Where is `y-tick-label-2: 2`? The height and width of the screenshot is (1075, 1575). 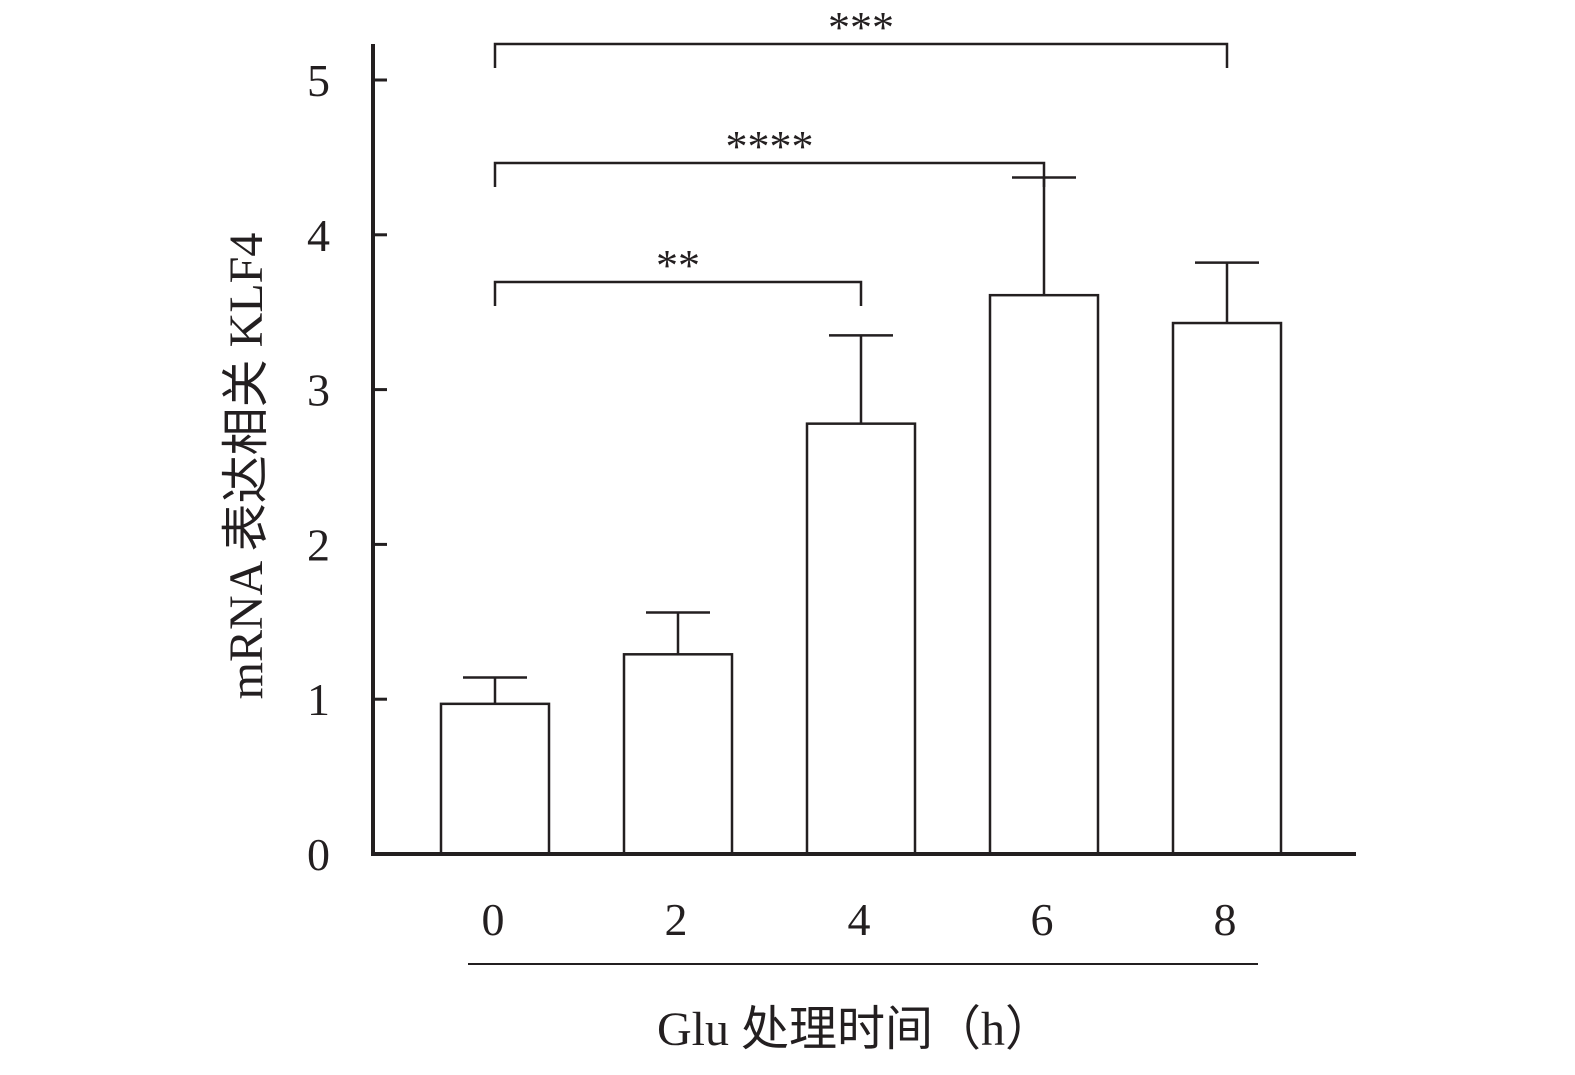
y-tick-label-2: 2 is located at coordinates (318, 544).